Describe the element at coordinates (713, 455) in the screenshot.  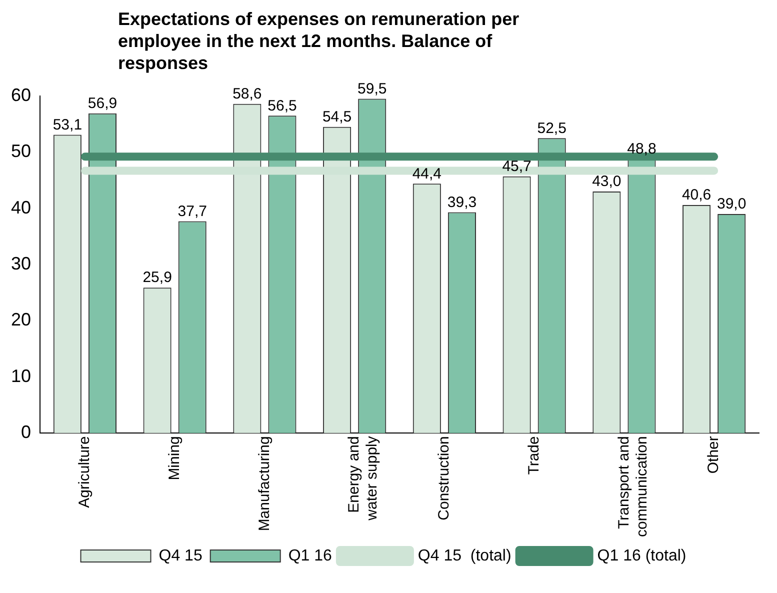
I see `x-tick-label: Other` at that location.